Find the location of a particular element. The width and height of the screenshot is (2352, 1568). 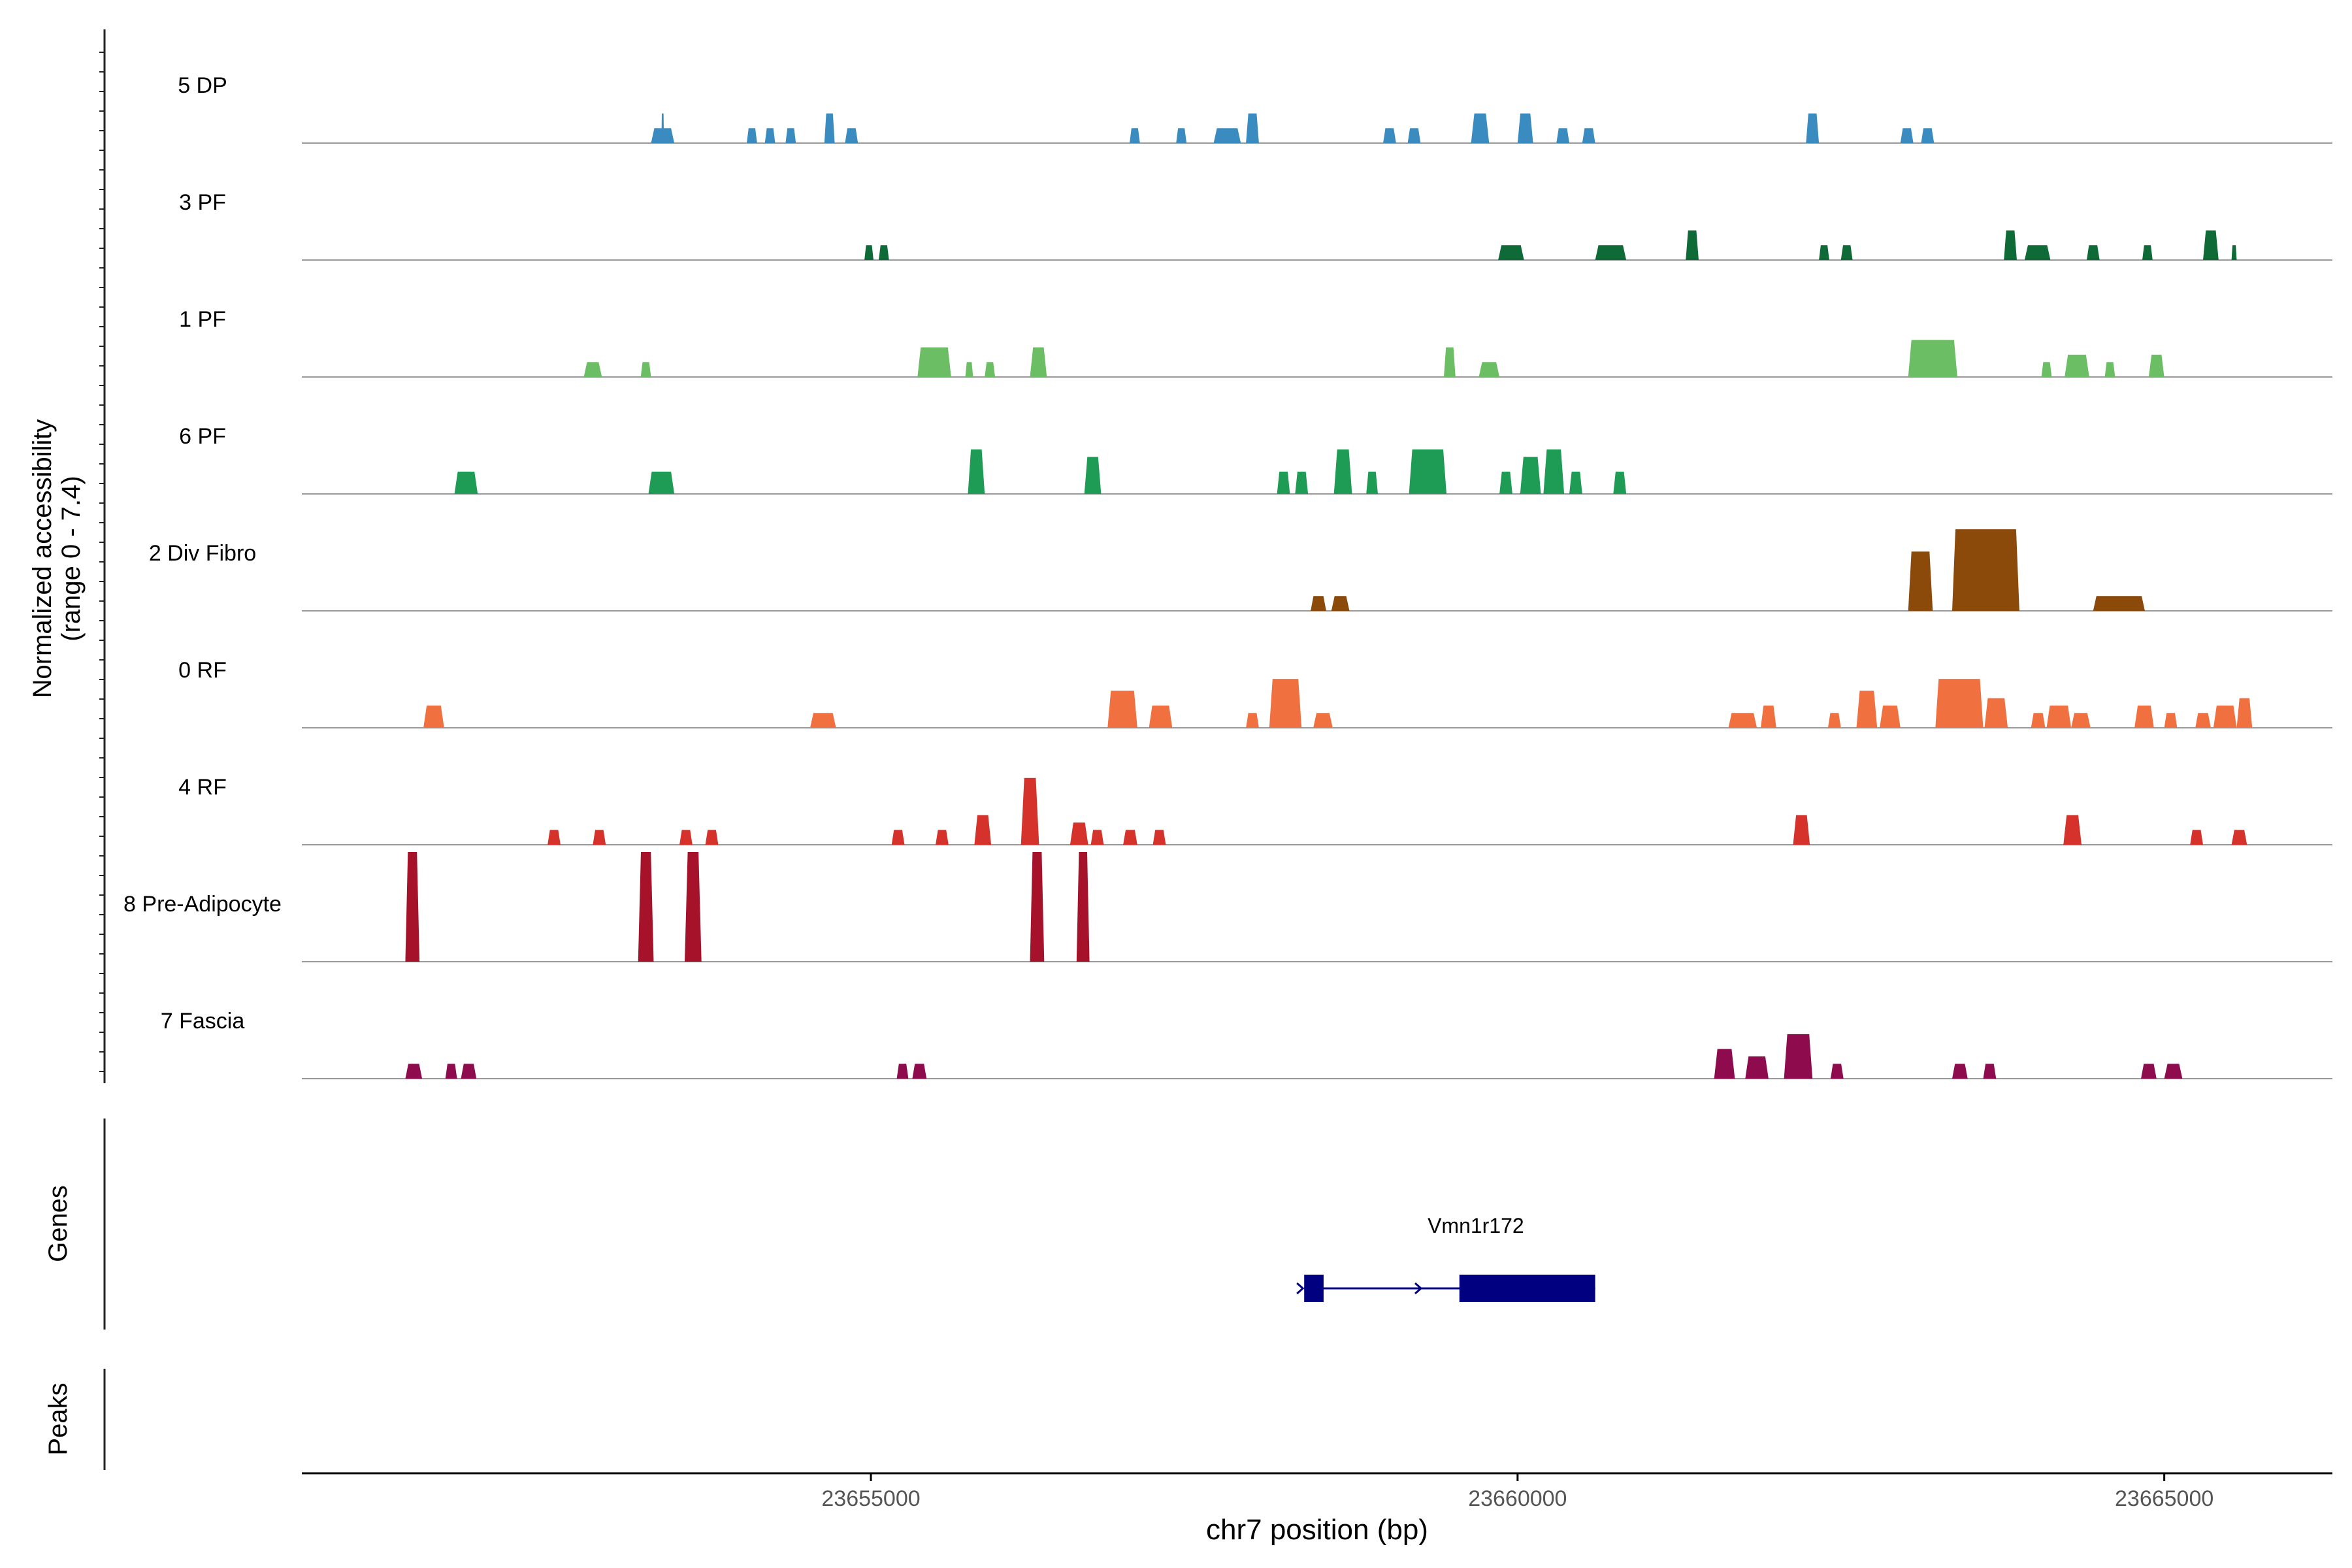

track-label: 6 PF is located at coordinates (202, 436).